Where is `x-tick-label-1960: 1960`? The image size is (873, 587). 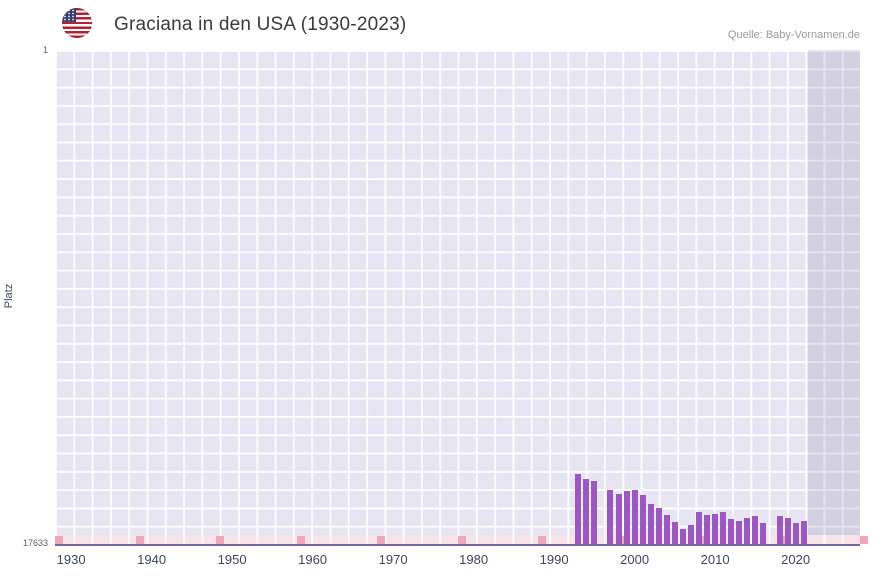
x-tick-label-1960: 1960 is located at coordinates (313, 559).